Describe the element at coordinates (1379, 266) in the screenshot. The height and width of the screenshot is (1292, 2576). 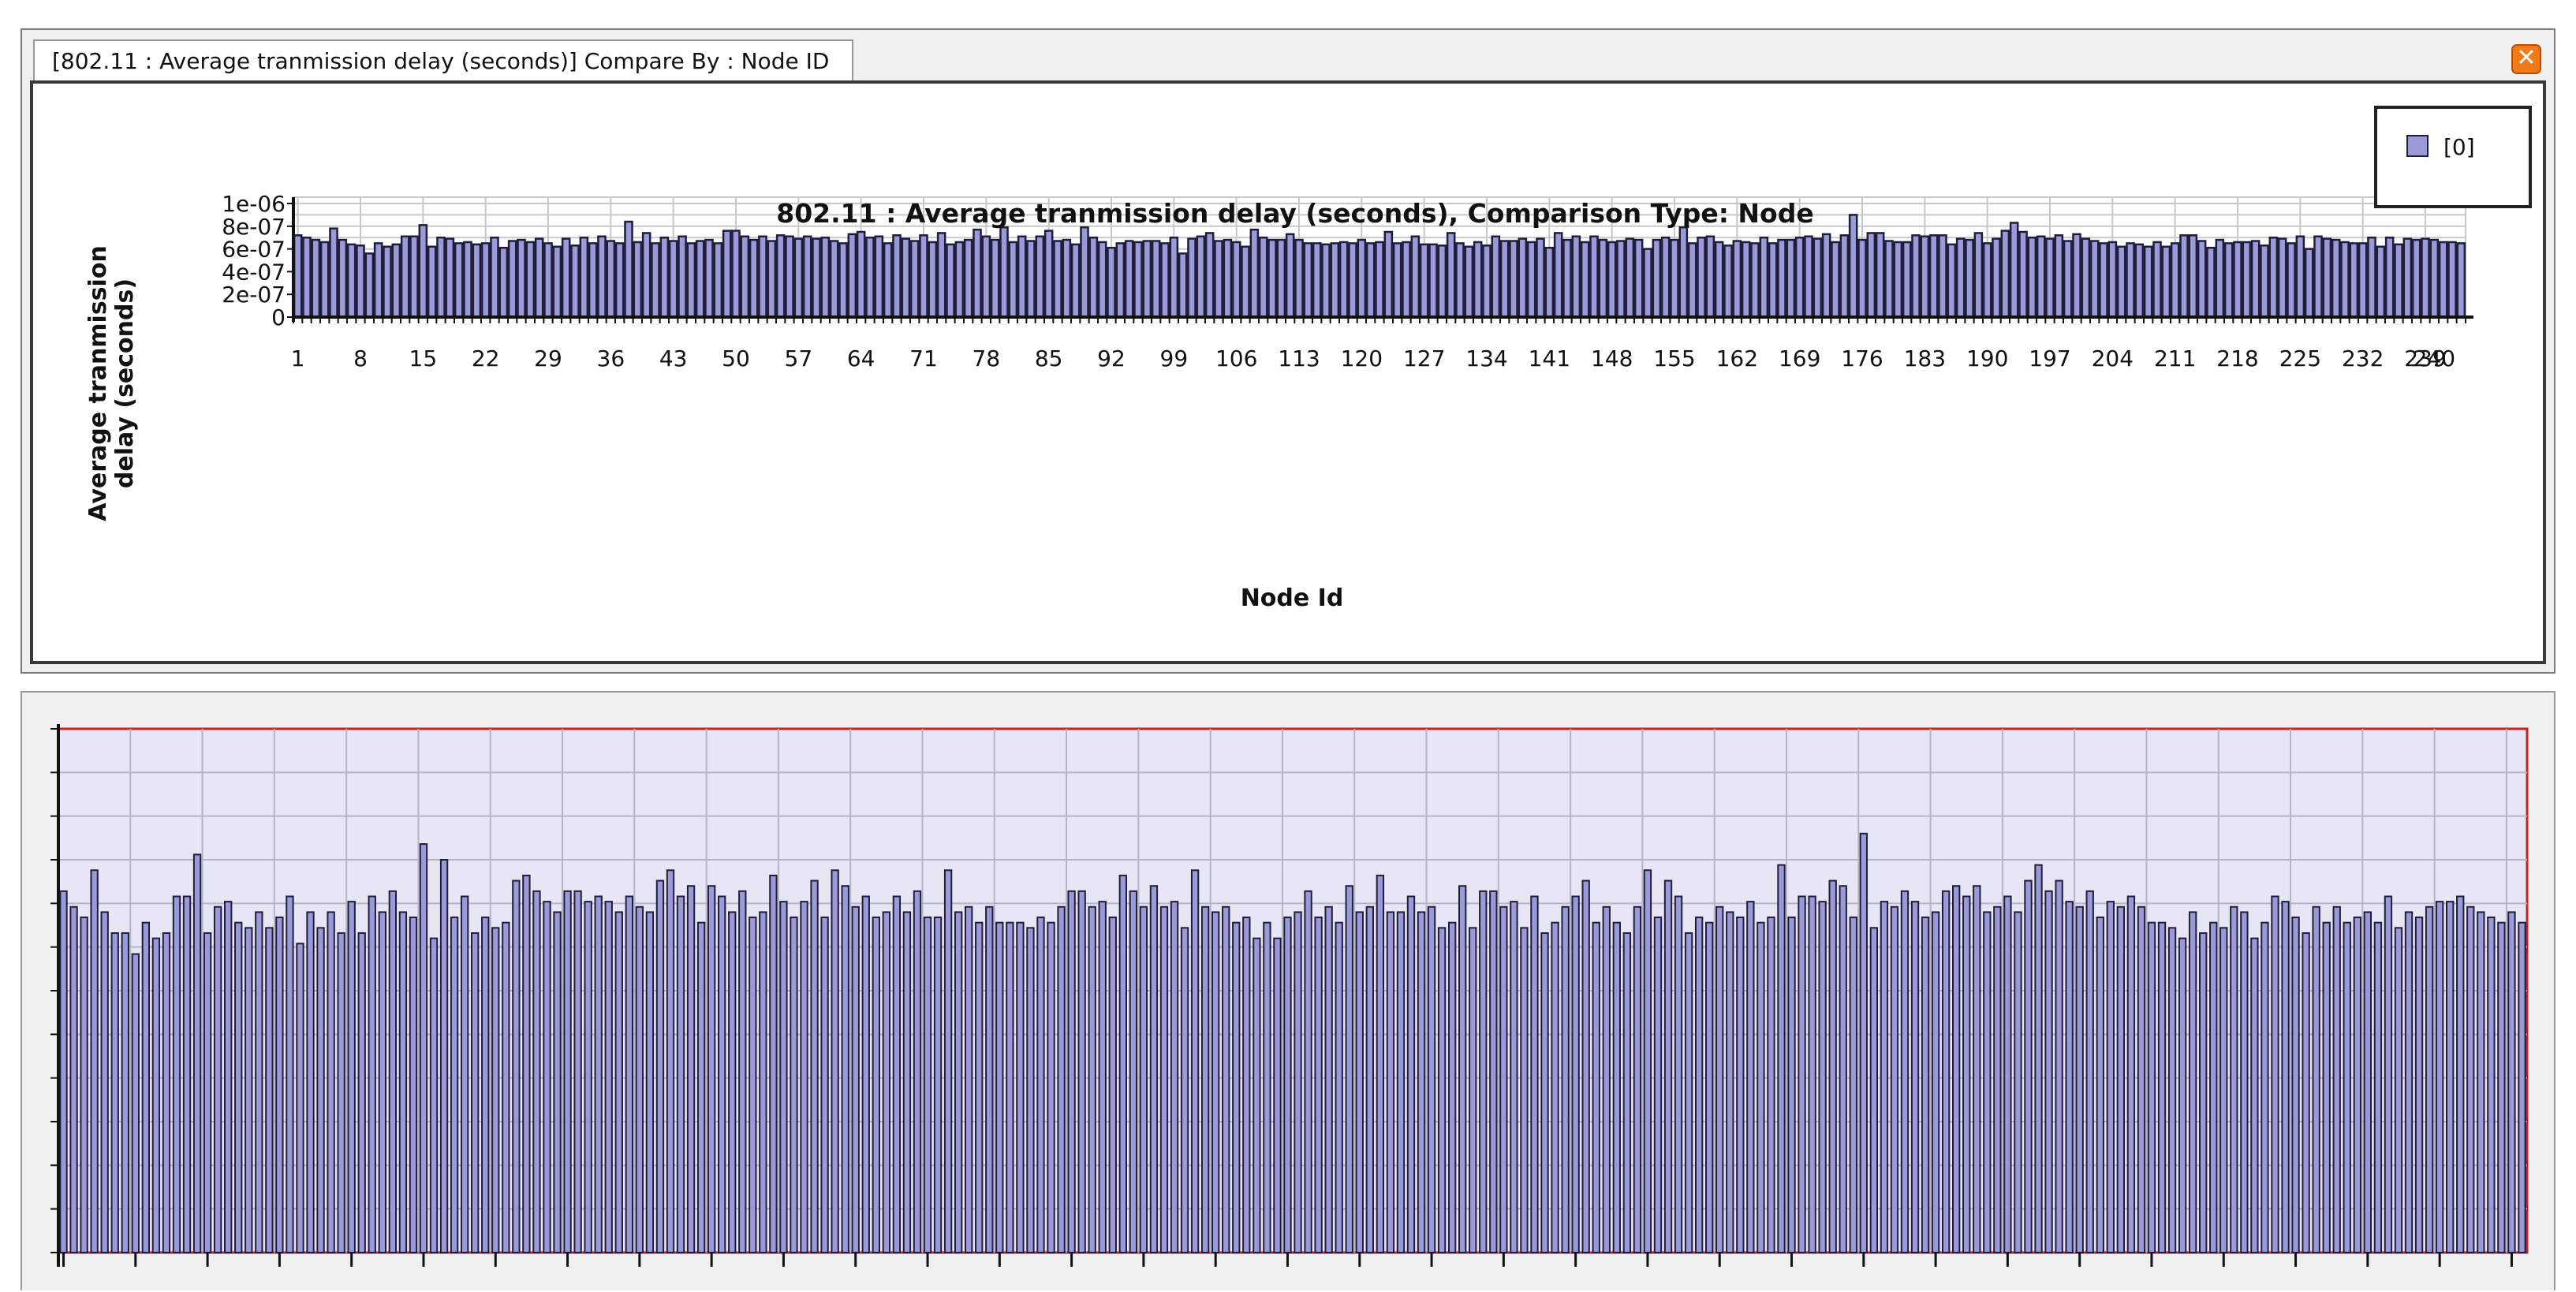
I see `top-chart-bars` at that location.